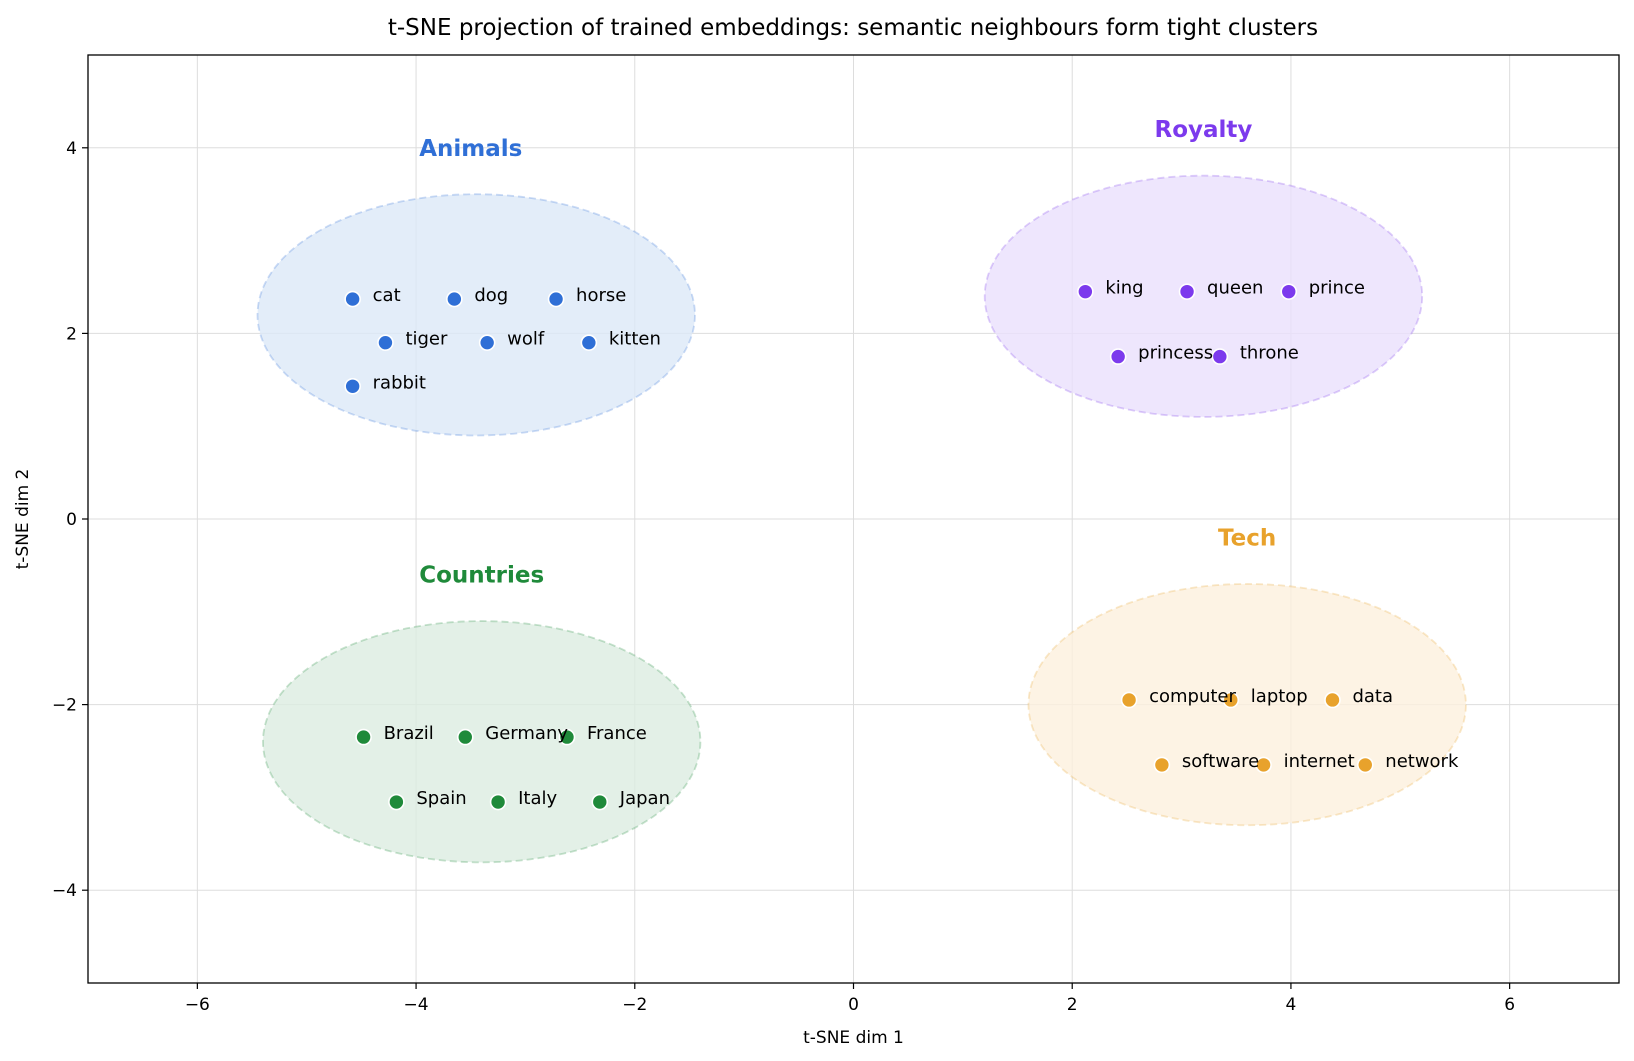 This screenshot has height=1061, width=1634. Describe the element at coordinates (454, 299) in the screenshot. I see `point-dog` at that location.